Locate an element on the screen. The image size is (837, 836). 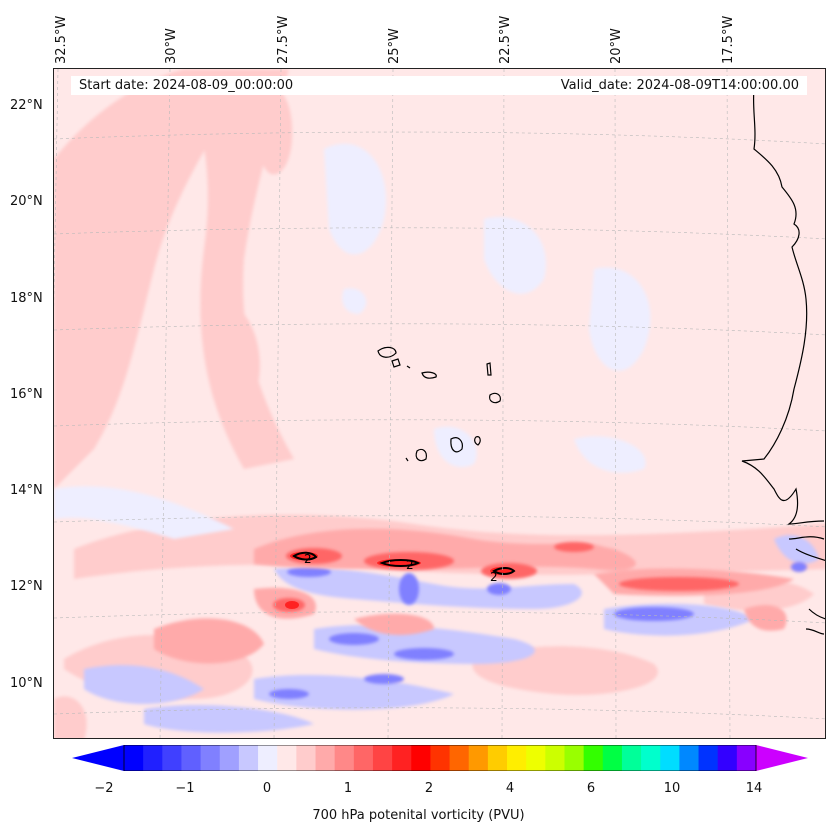
lat-label-10n: 10°N is located at coordinates (26, 683).